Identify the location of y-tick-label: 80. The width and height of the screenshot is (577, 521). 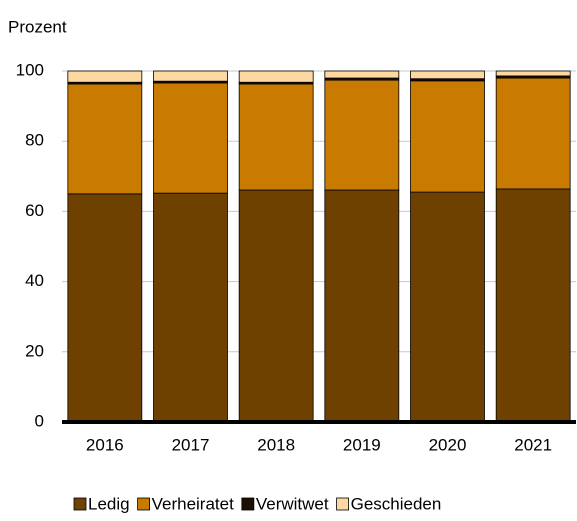
(34, 140).